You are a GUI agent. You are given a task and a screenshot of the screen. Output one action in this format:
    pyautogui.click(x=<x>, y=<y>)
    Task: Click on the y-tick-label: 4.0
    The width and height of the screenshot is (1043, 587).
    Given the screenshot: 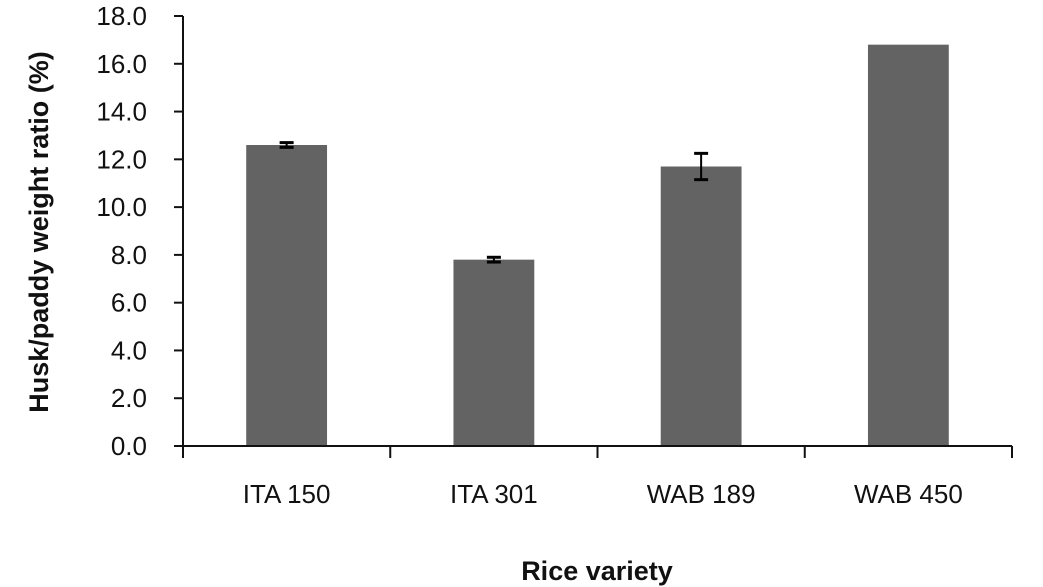 What is the action you would take?
    pyautogui.click(x=129, y=350)
    